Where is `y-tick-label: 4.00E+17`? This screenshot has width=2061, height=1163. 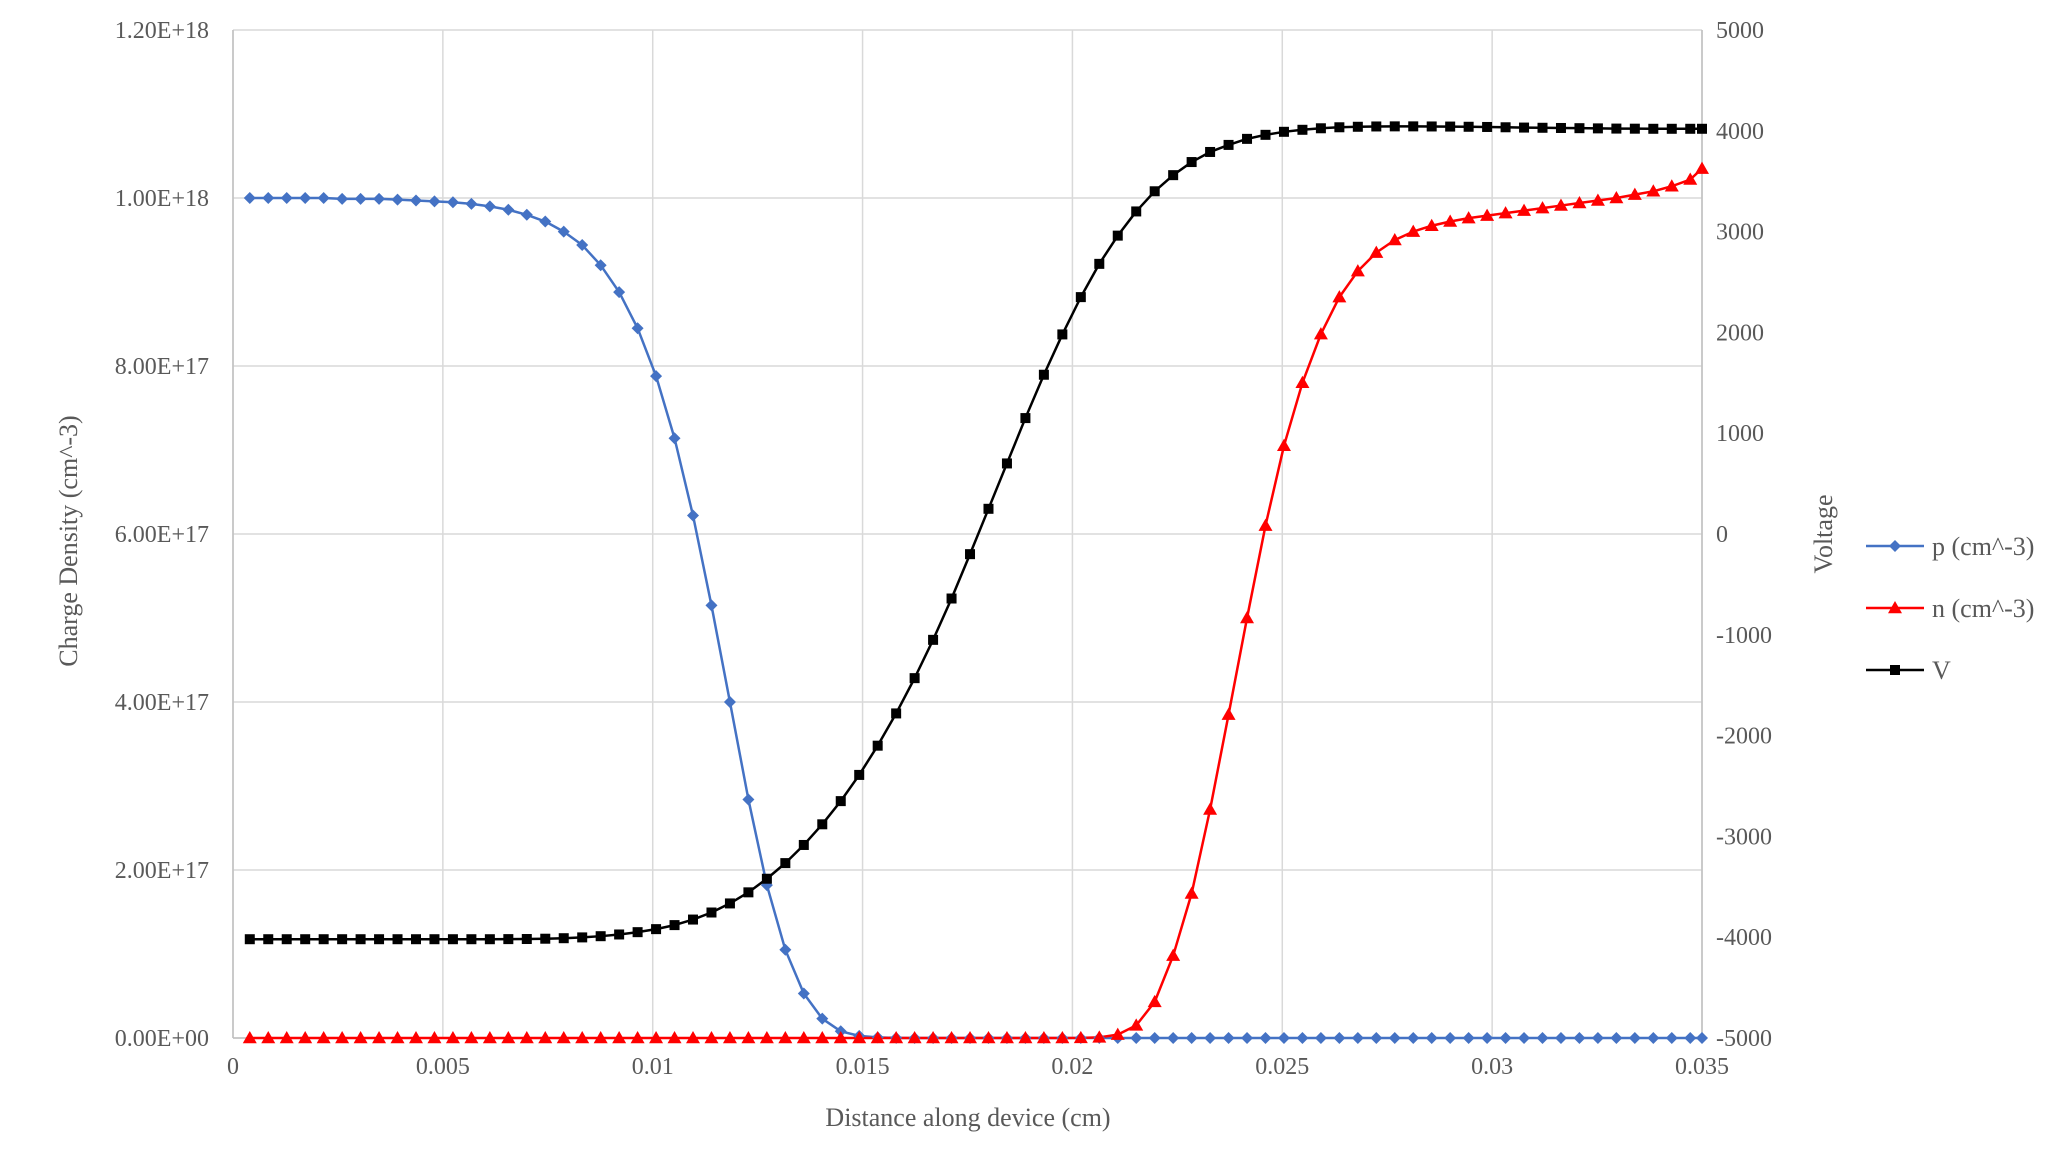
y-tick-label: 4.00E+17 is located at coordinates (162, 703).